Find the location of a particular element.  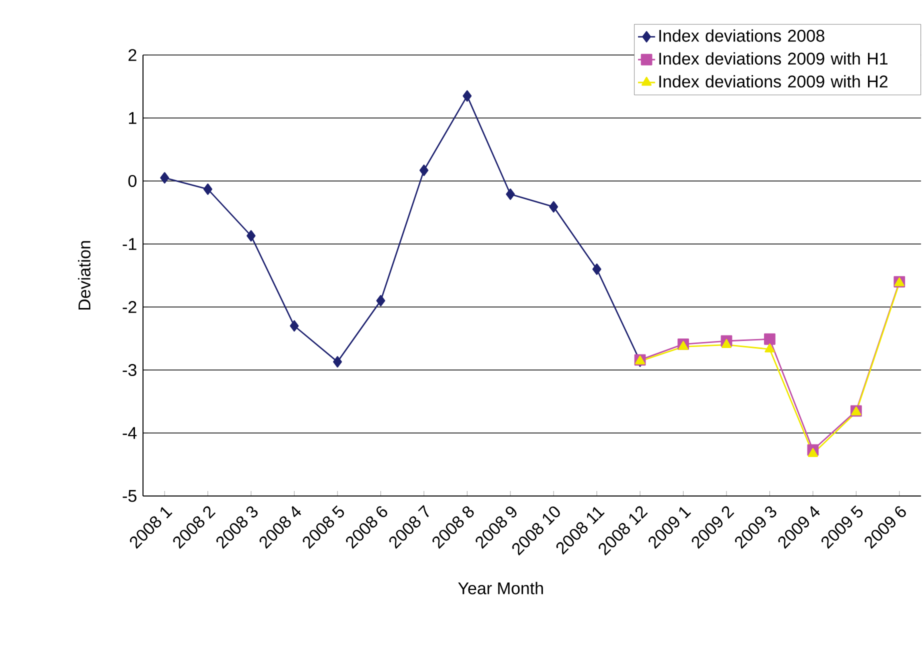

x-axis-title: Year Month is located at coordinates (500, 588).